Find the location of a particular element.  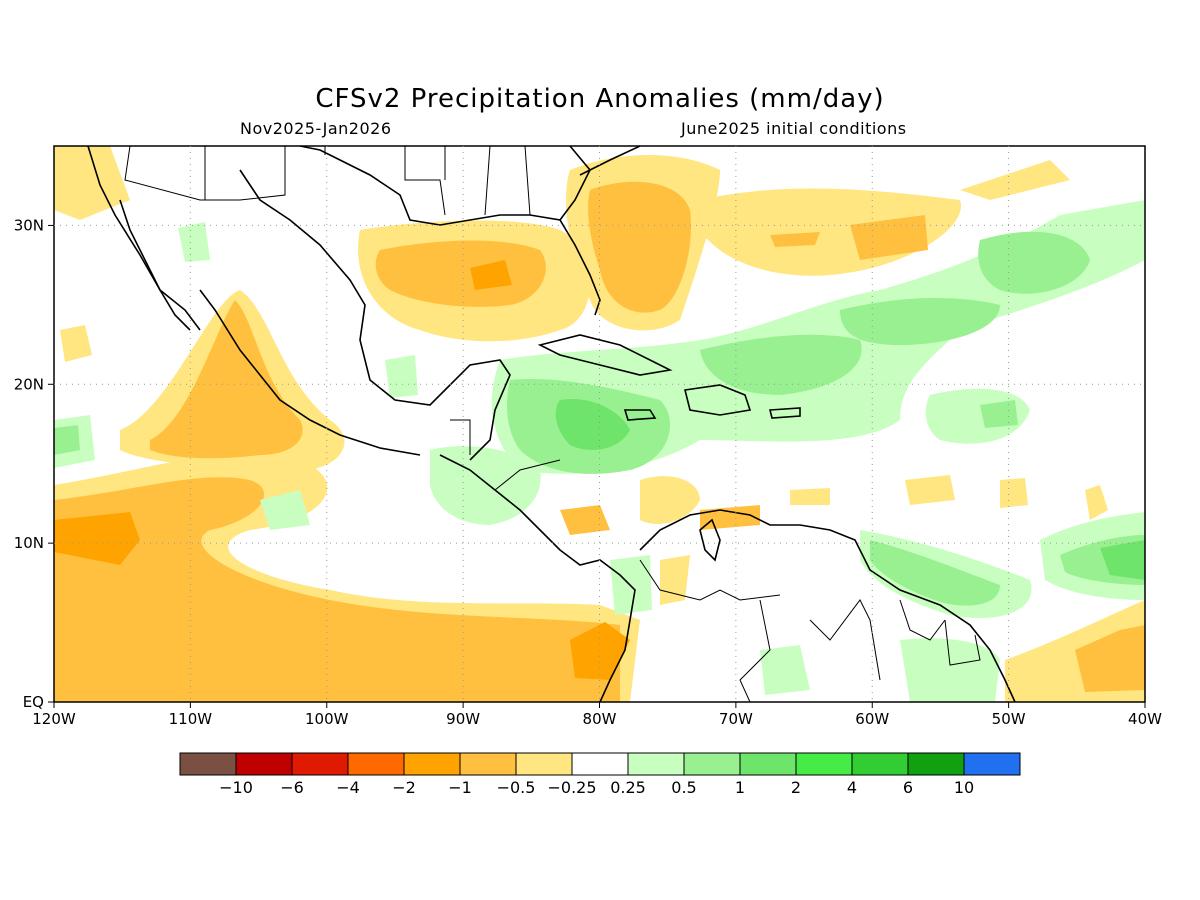

lat-tick-label: 30N is located at coordinates (29, 225).